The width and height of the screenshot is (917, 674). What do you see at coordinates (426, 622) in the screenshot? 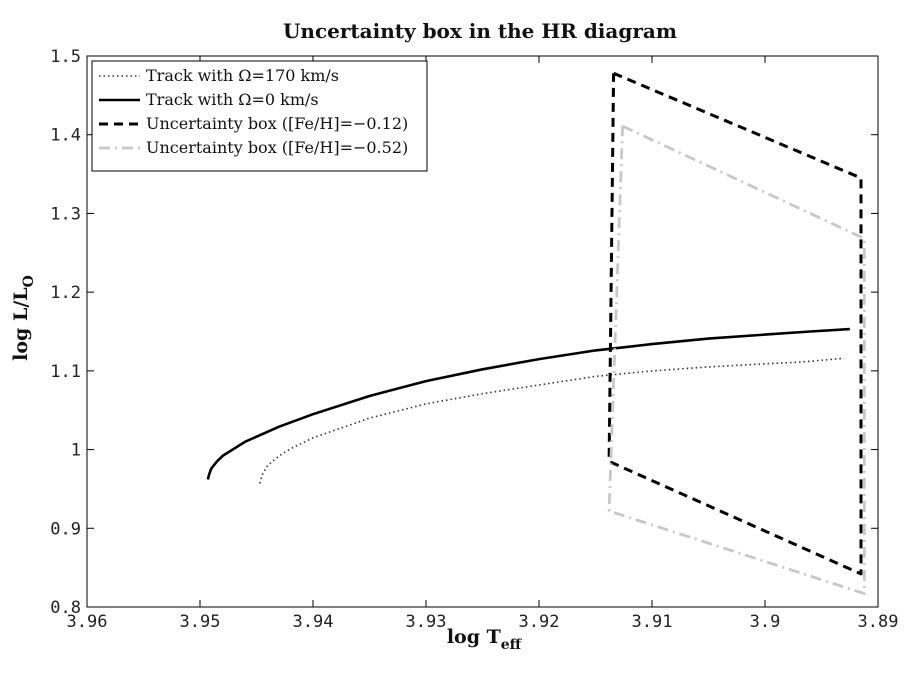
I see `x-tick-label: 3.93` at bounding box center [426, 622].